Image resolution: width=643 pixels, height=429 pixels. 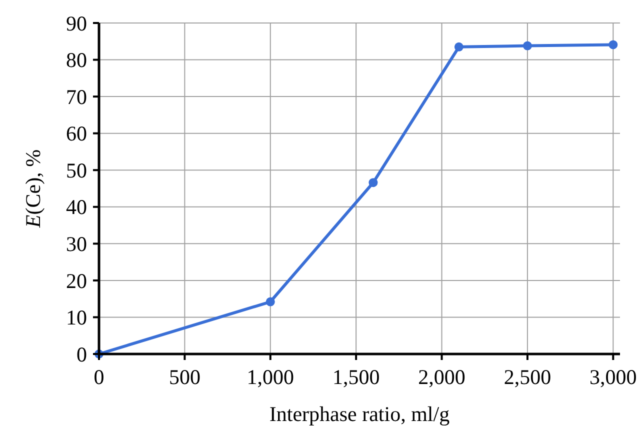 What do you see at coordinates (76, 96) in the screenshot?
I see `y-tick-label: 70` at bounding box center [76, 96].